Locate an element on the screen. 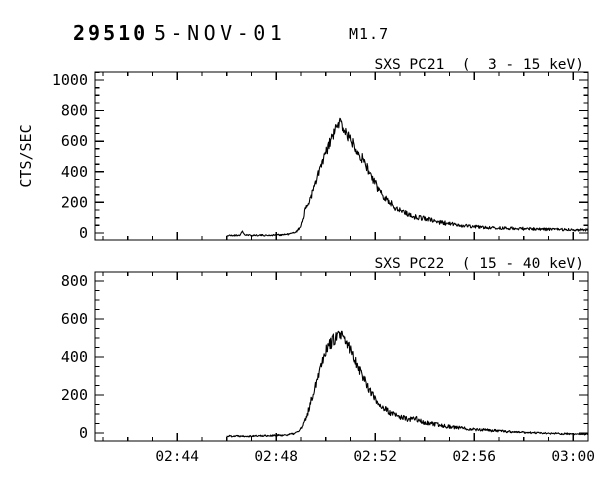  panel-title-2: SXS PC22 ( 15 - 40 keV) is located at coordinates (479, 264).